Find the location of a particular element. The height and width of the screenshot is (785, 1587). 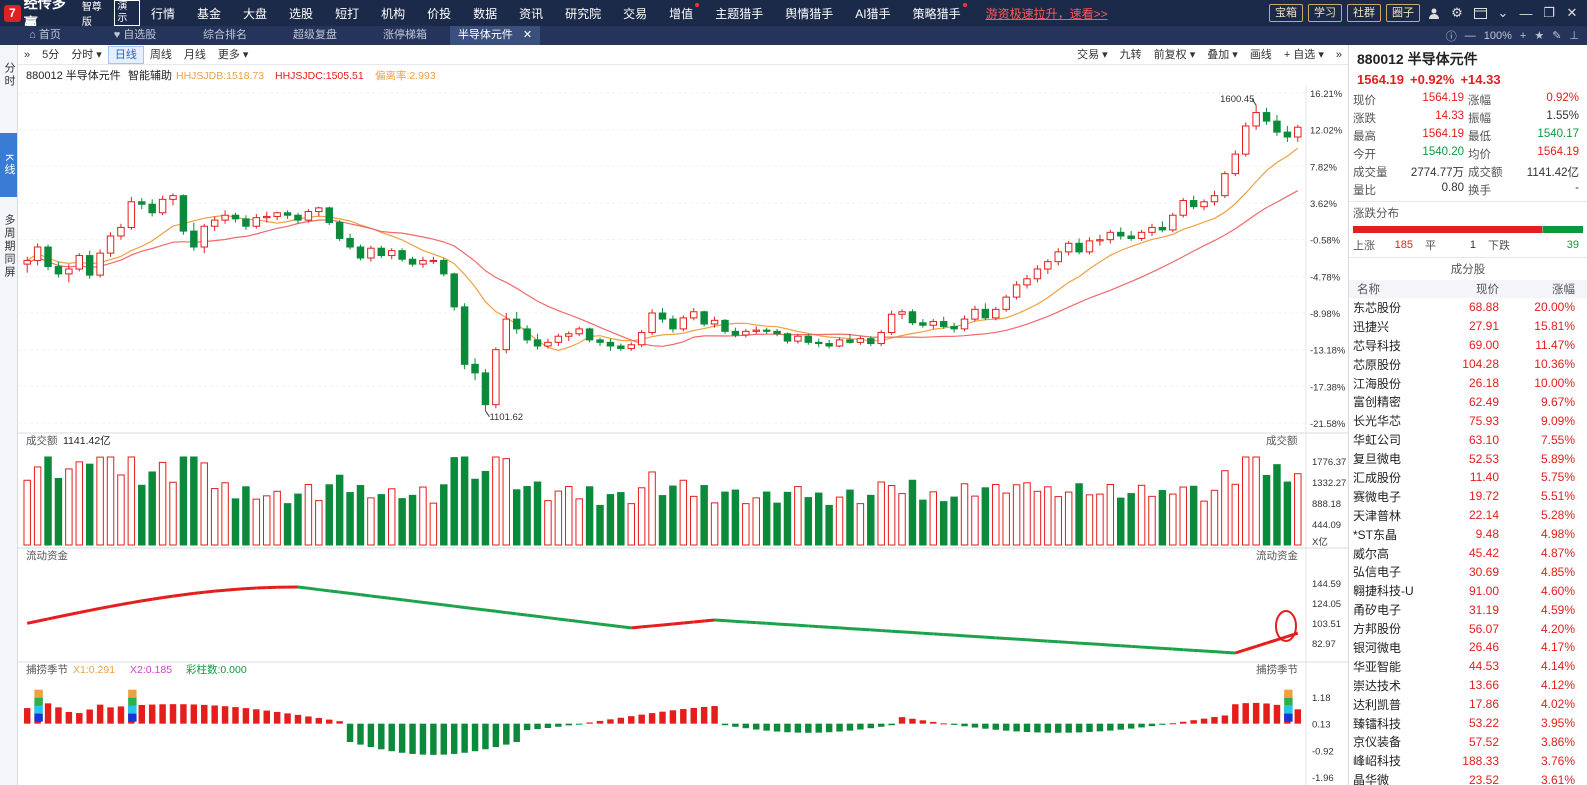

component-row: 华虹公司 63.10 7.55% is located at coordinates (1468, 439).